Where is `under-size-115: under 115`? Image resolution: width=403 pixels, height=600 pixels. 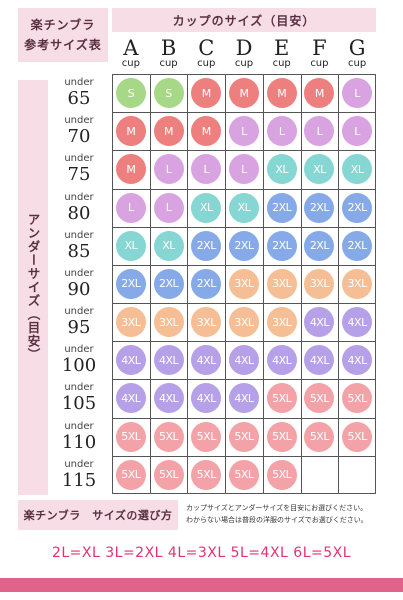
under-size-115: under 115 is located at coordinates (79, 475).